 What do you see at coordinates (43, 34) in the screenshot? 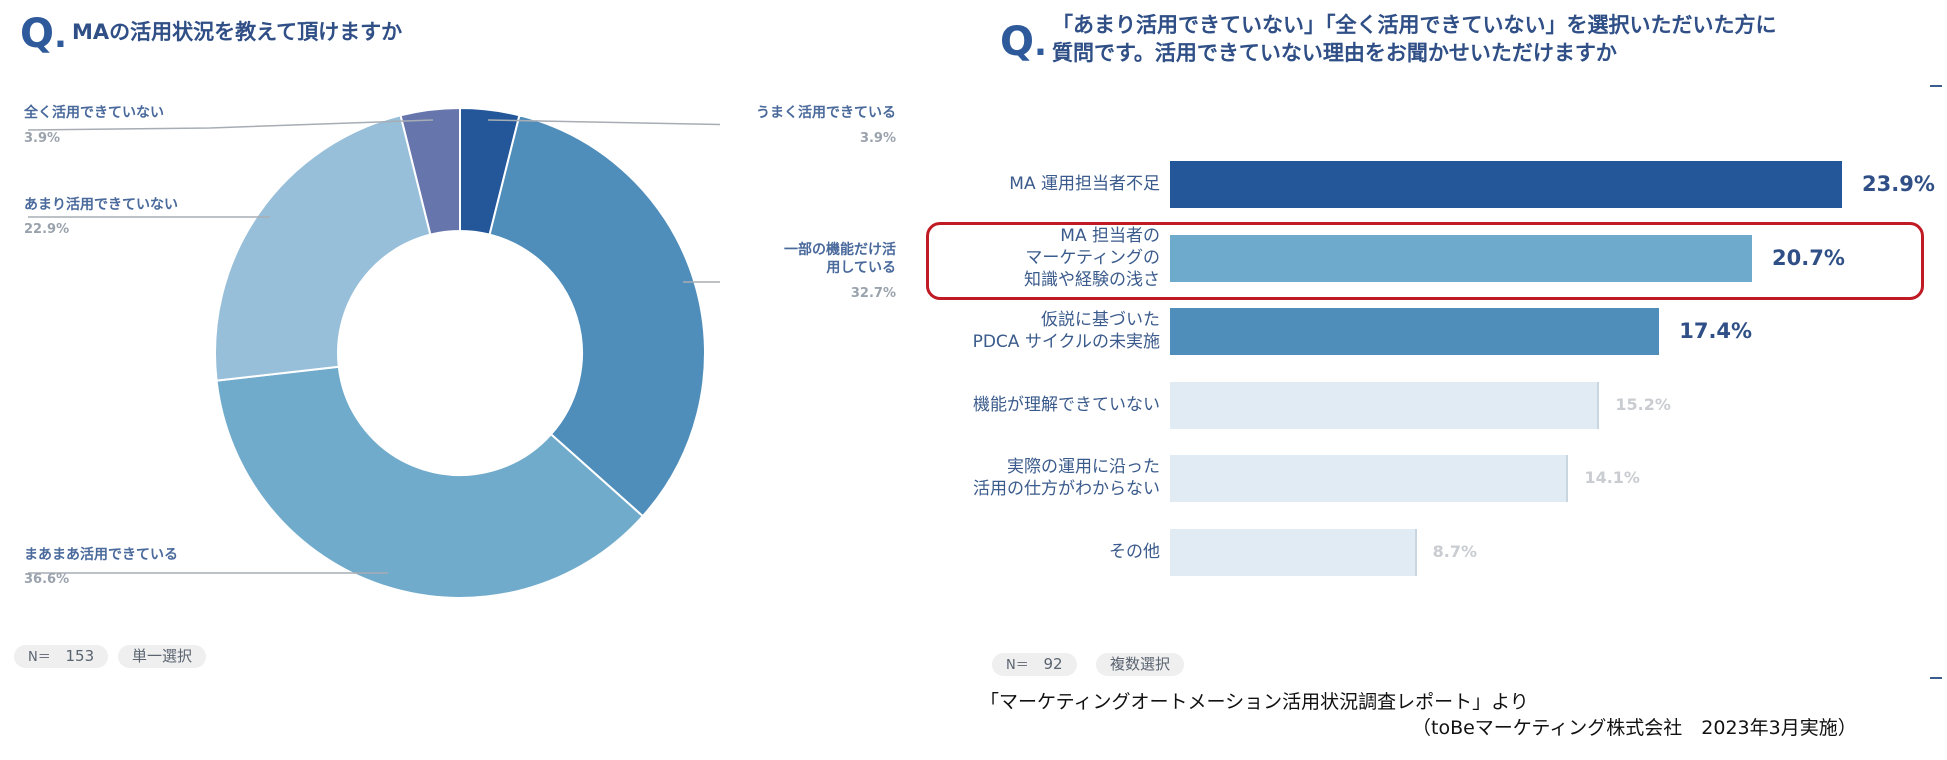
I see `left-q-mark: Q` at bounding box center [43, 34].